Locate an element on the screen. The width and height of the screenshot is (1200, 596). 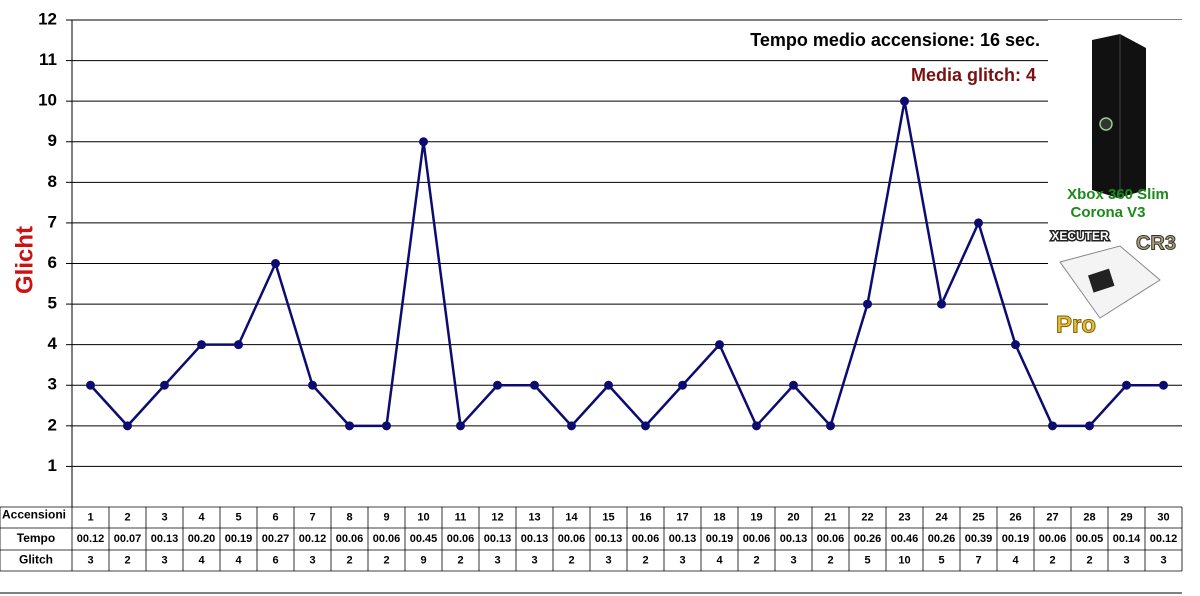
row-label: Tempo is located at coordinates (36, 538).